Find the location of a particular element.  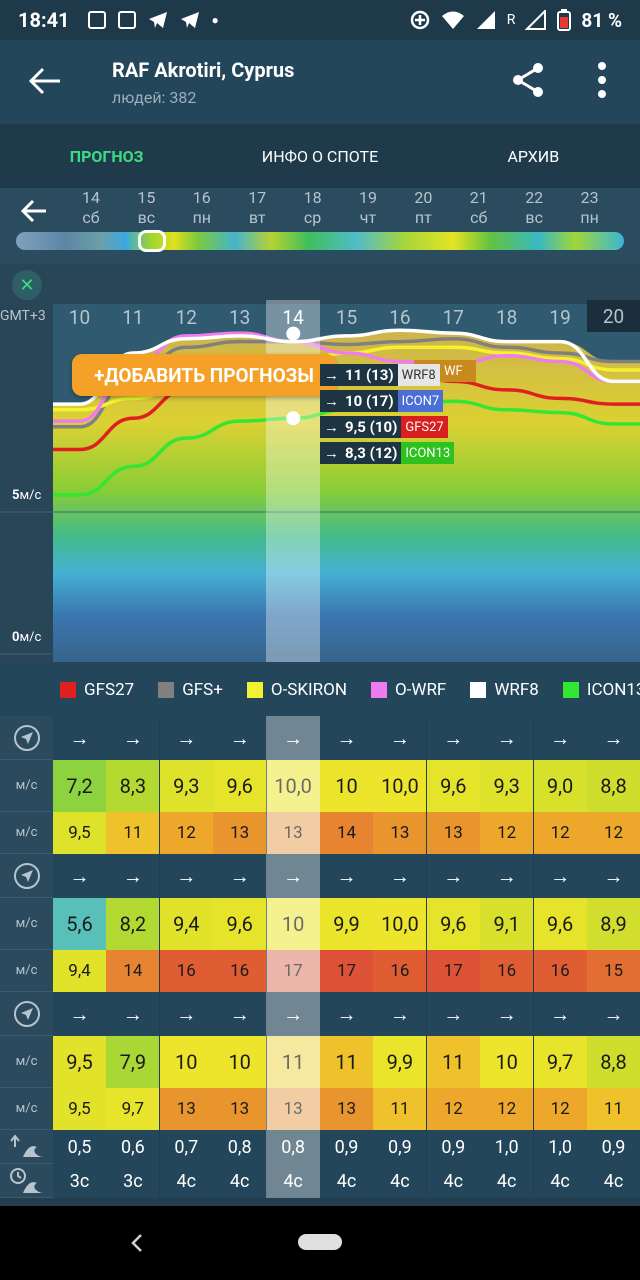

hour-label: 14 is located at coordinates (293, 317).